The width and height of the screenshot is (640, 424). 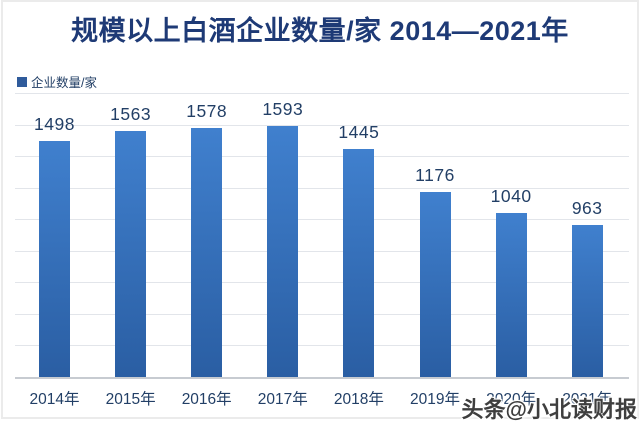 I want to click on watermark: 头条@小北读财报, so click(x=549, y=409).